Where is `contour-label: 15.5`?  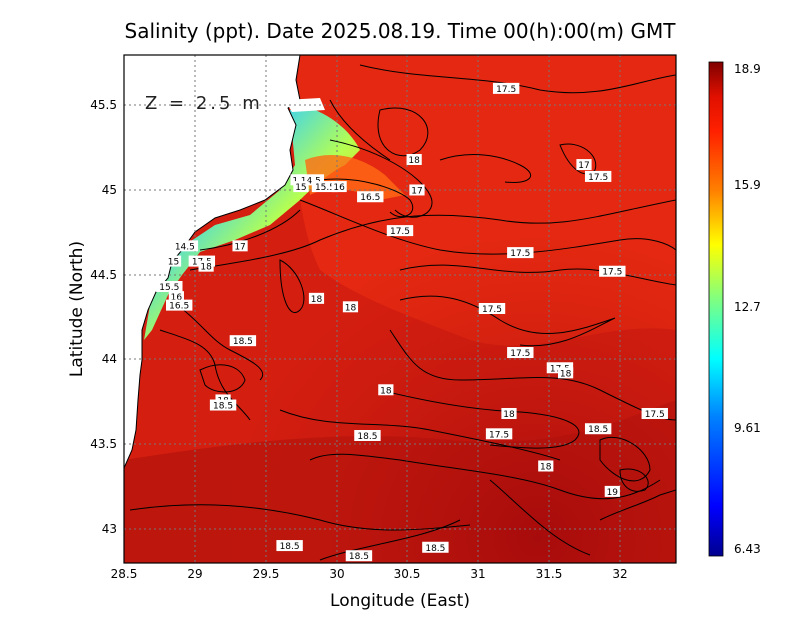 contour-label: 15.5 is located at coordinates (169, 286).